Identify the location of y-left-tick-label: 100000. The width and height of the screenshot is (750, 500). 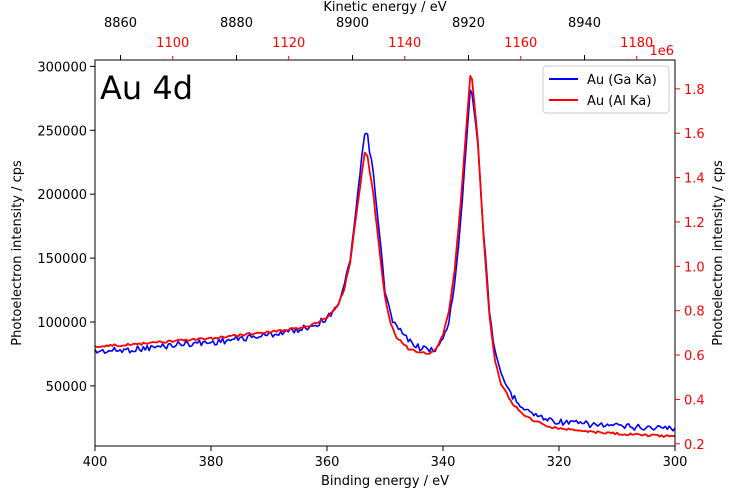
(62, 323).